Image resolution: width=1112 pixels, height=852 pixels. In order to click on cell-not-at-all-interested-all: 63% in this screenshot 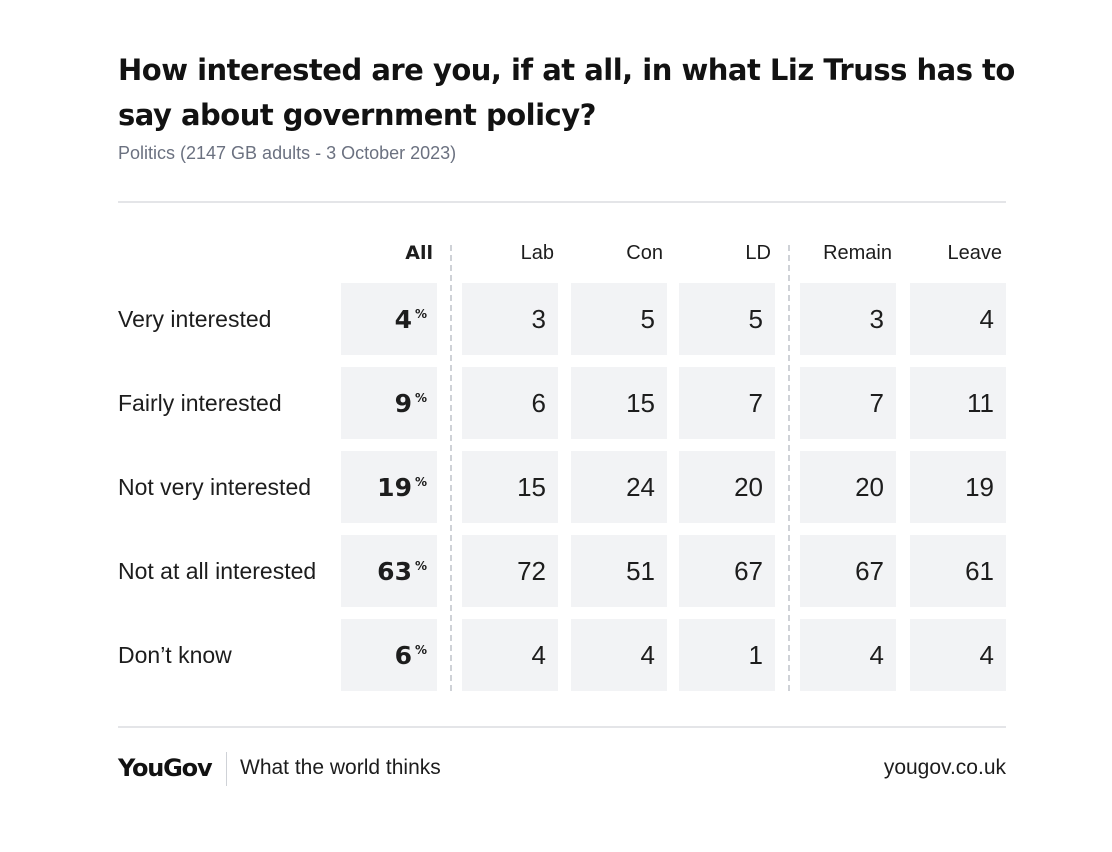, I will do `click(389, 571)`.